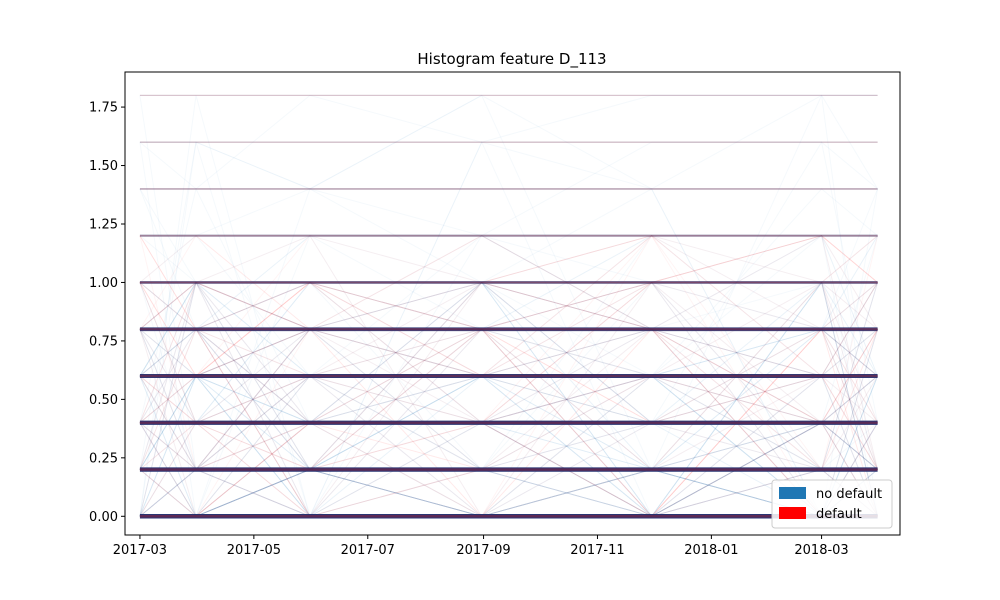 The height and width of the screenshot is (600, 1000). Describe the element at coordinates (597, 550) in the screenshot. I see `x-tick-label: 2017-11` at that location.